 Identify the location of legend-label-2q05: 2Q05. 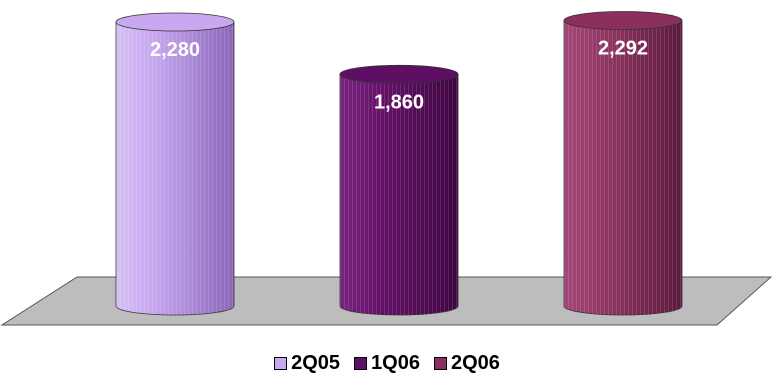
(316, 363).